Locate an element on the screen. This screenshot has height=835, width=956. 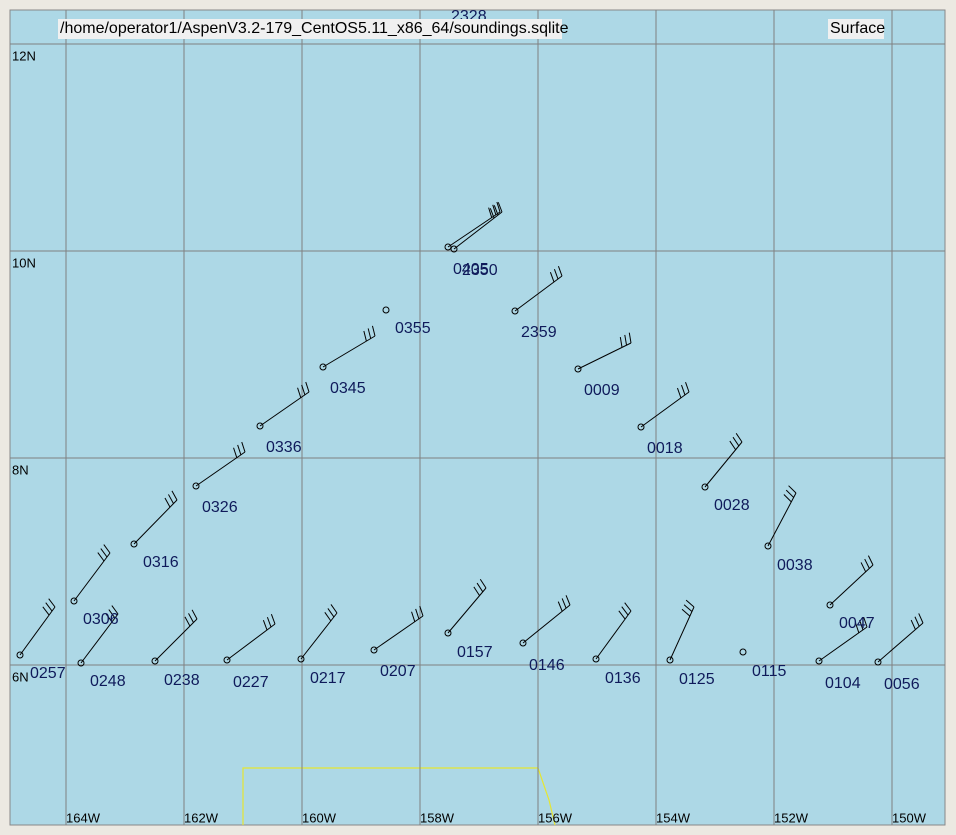
station: 0405 is located at coordinates (472, 239).